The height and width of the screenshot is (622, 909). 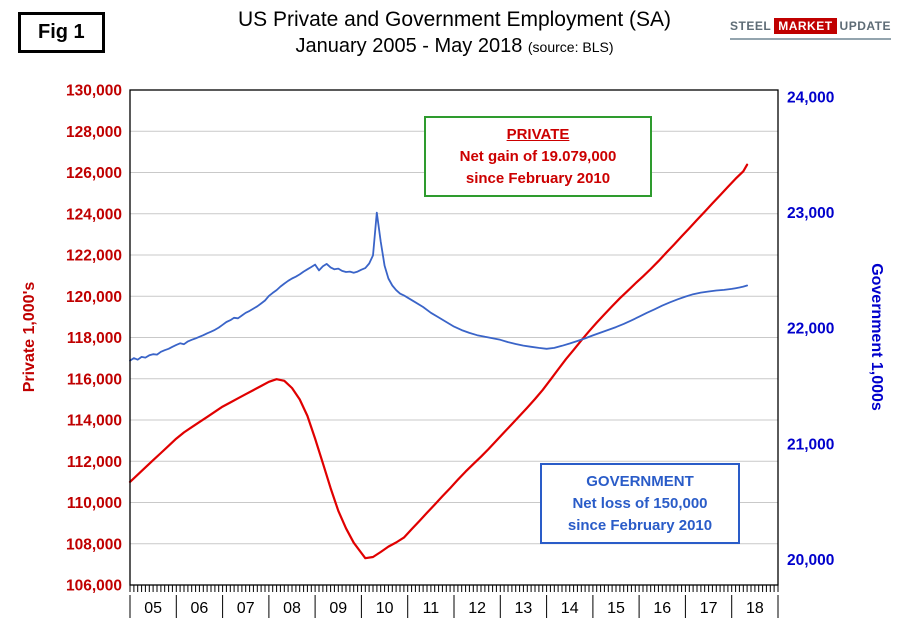 I want to click on x-tick-label: 14, so click(x=570, y=608).